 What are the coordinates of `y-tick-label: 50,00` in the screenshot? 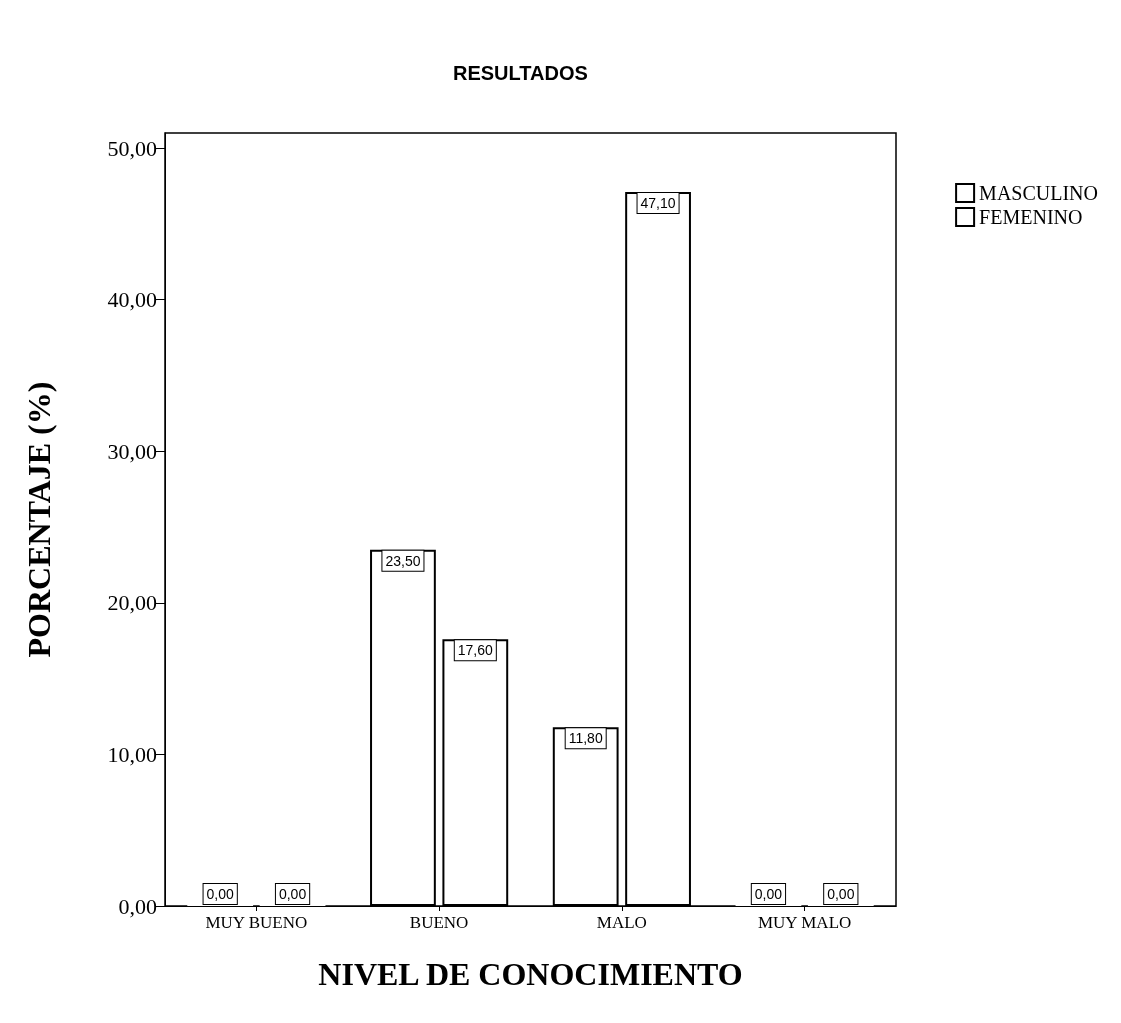 It's located at (132, 148).